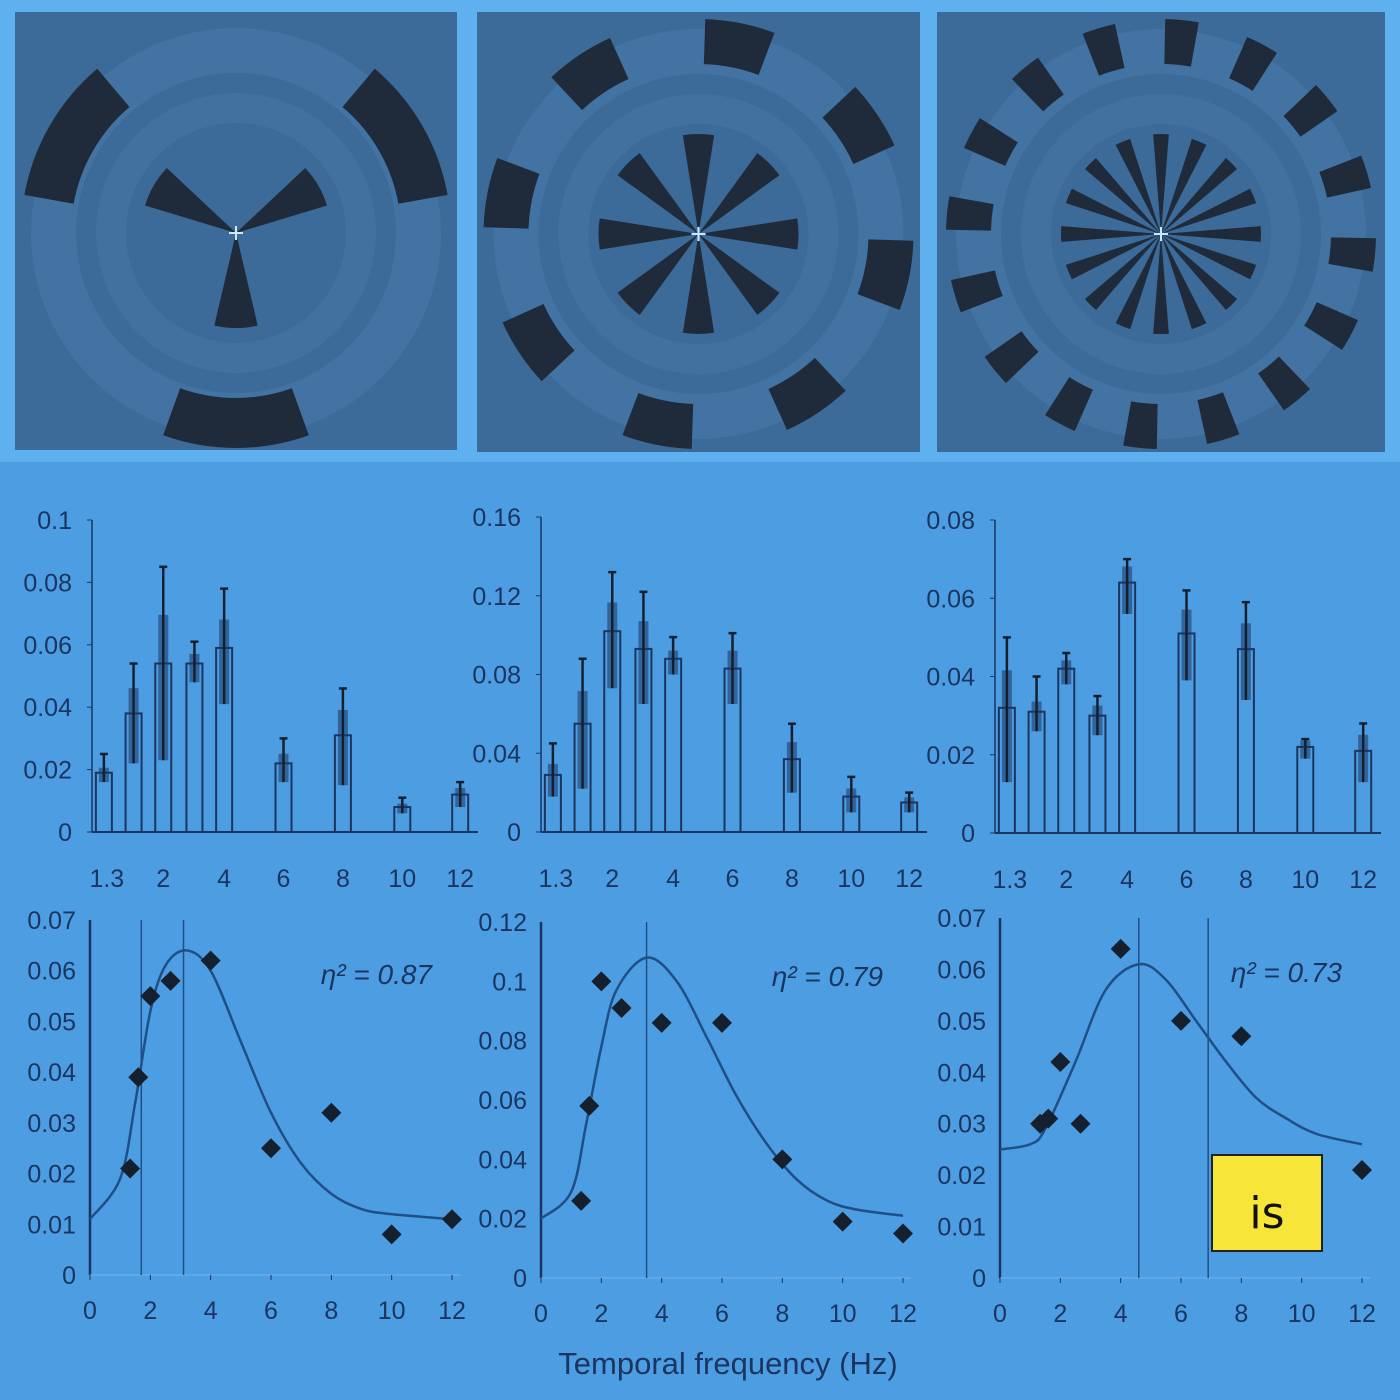 This screenshot has width=1400, height=1400. What do you see at coordinates (727, 1363) in the screenshot?
I see `x-axis-title: Temporal frequency (Hz)` at bounding box center [727, 1363].